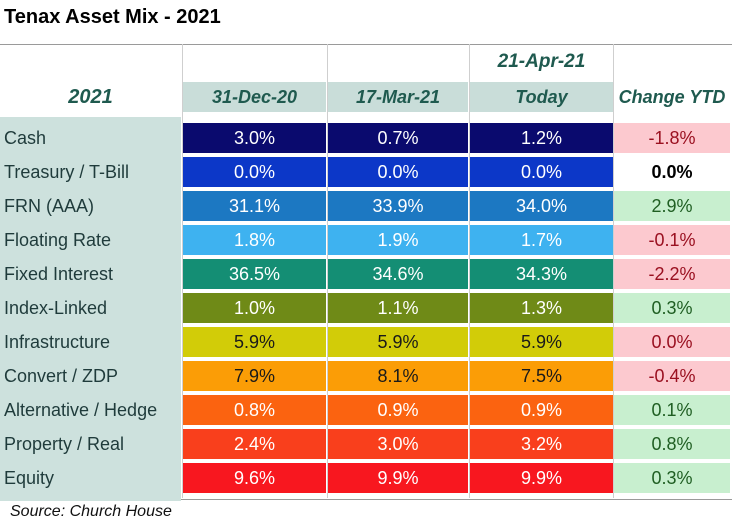  What do you see at coordinates (541, 444) in the screenshot?
I see `value-cell: 3.2%` at bounding box center [541, 444].